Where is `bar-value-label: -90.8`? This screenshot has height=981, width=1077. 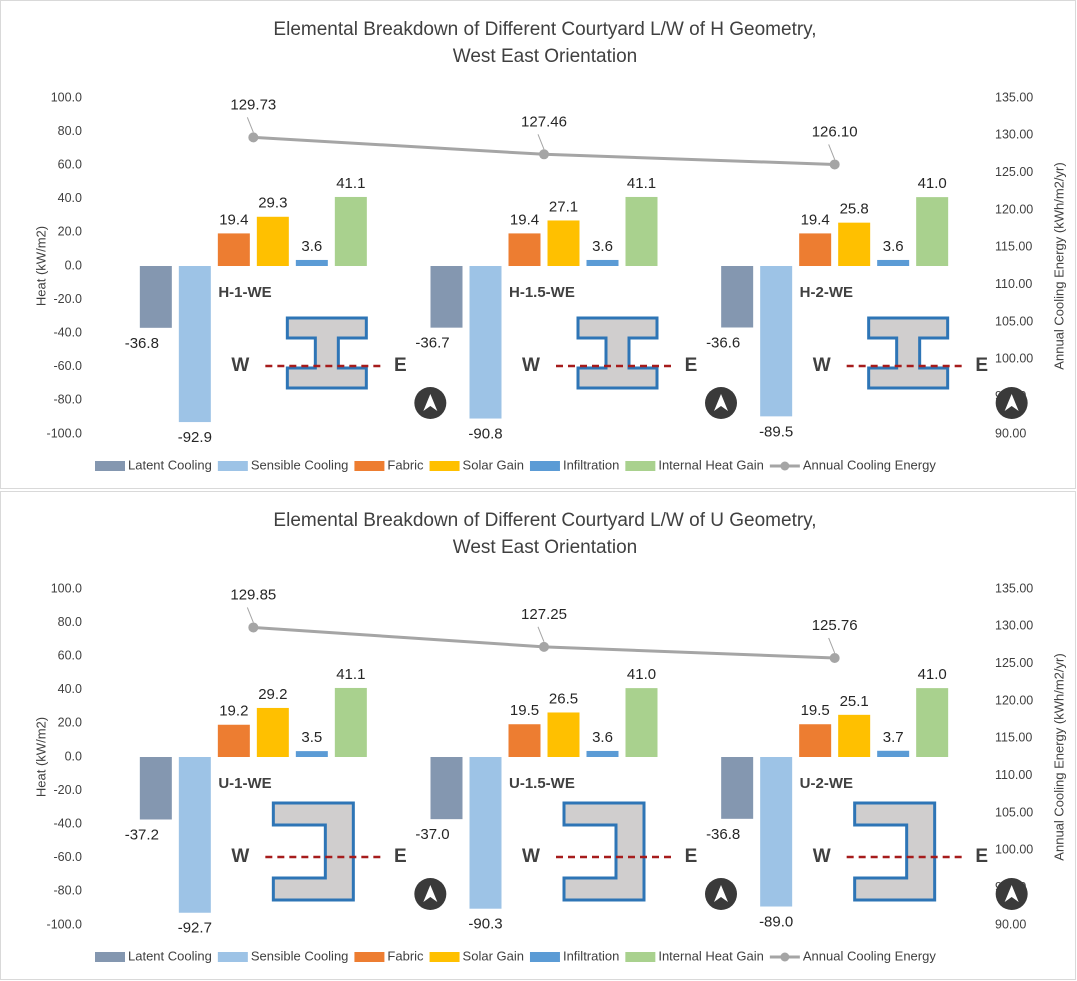
bar-value-label: -90.8 is located at coordinates (485, 434).